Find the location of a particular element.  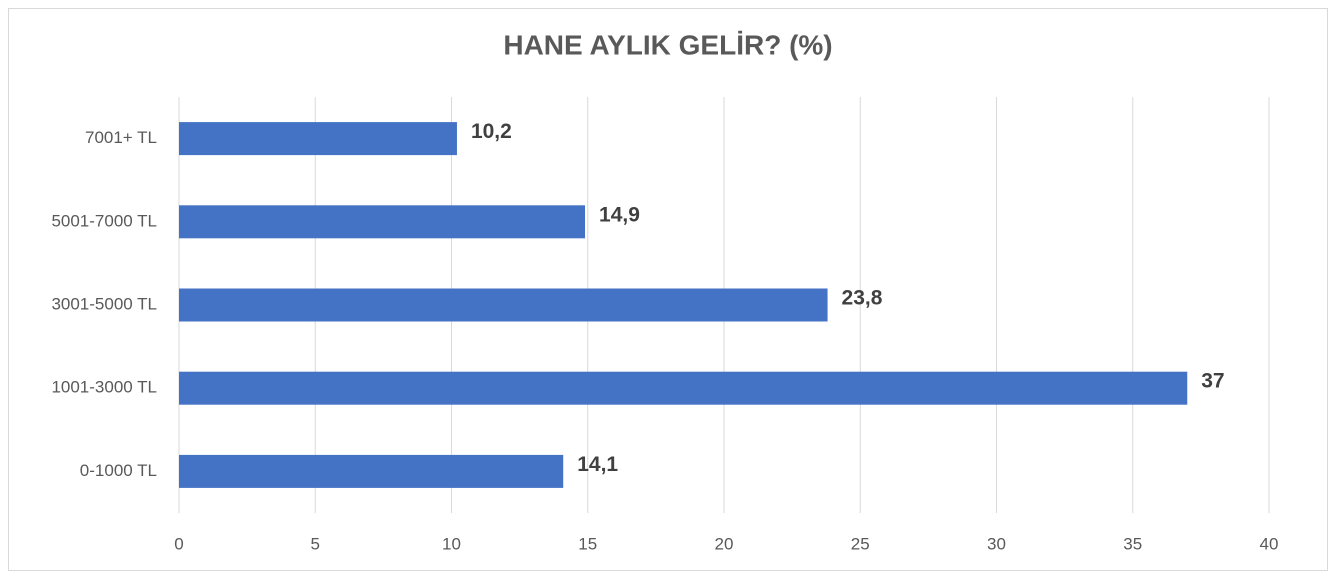

y-tick-label: 7001+ TL is located at coordinates (121, 137).